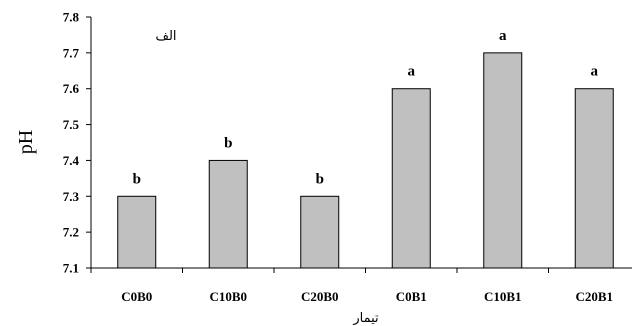 The width and height of the screenshot is (632, 326). Describe the element at coordinates (26, 142) in the screenshot. I see `y-axis-title: pH` at that location.